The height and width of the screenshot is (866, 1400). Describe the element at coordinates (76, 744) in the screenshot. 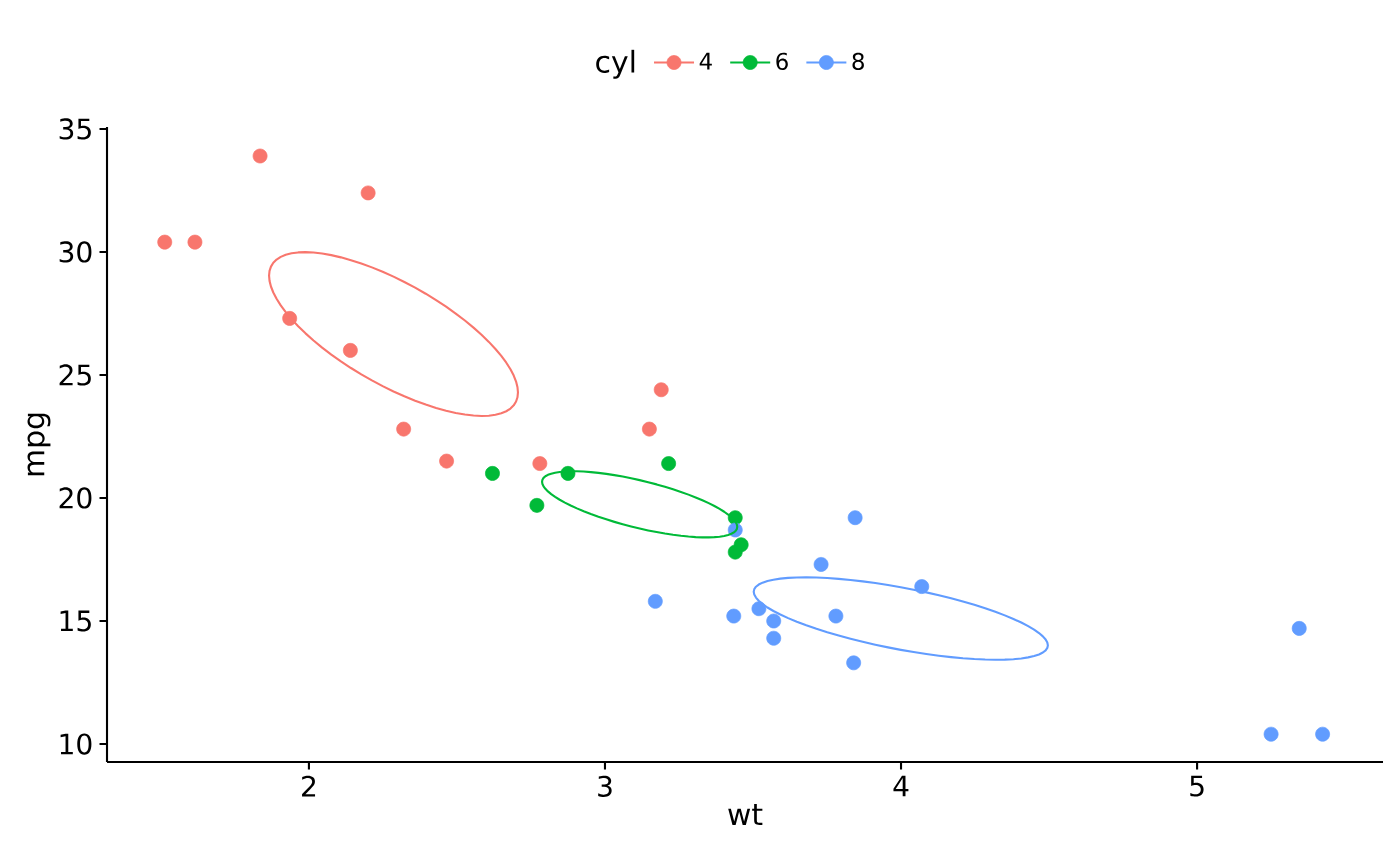

I see `y-tick-label: 10` at that location.